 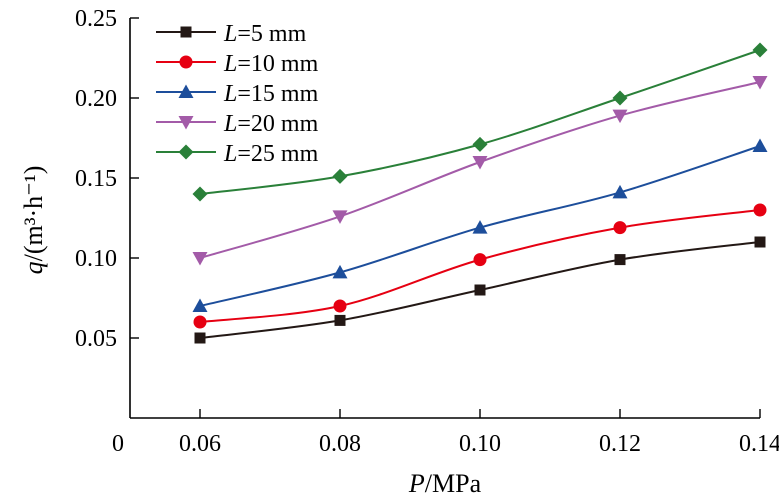 I want to click on y-tick-label: 0.10, so click(x=96, y=259).